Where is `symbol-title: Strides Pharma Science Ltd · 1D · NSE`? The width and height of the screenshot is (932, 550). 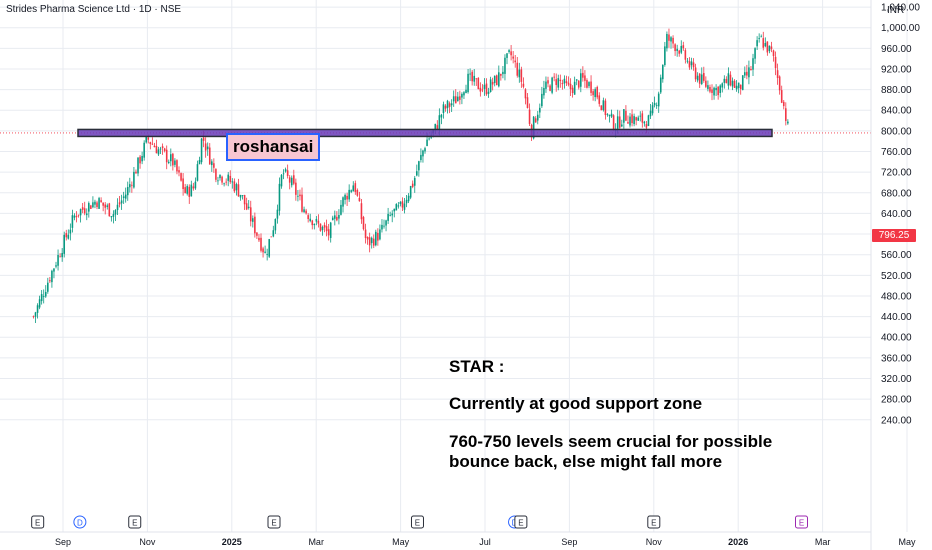 symbol-title: Strides Pharma Science Ltd · 1D · NSE is located at coordinates (94, 9).